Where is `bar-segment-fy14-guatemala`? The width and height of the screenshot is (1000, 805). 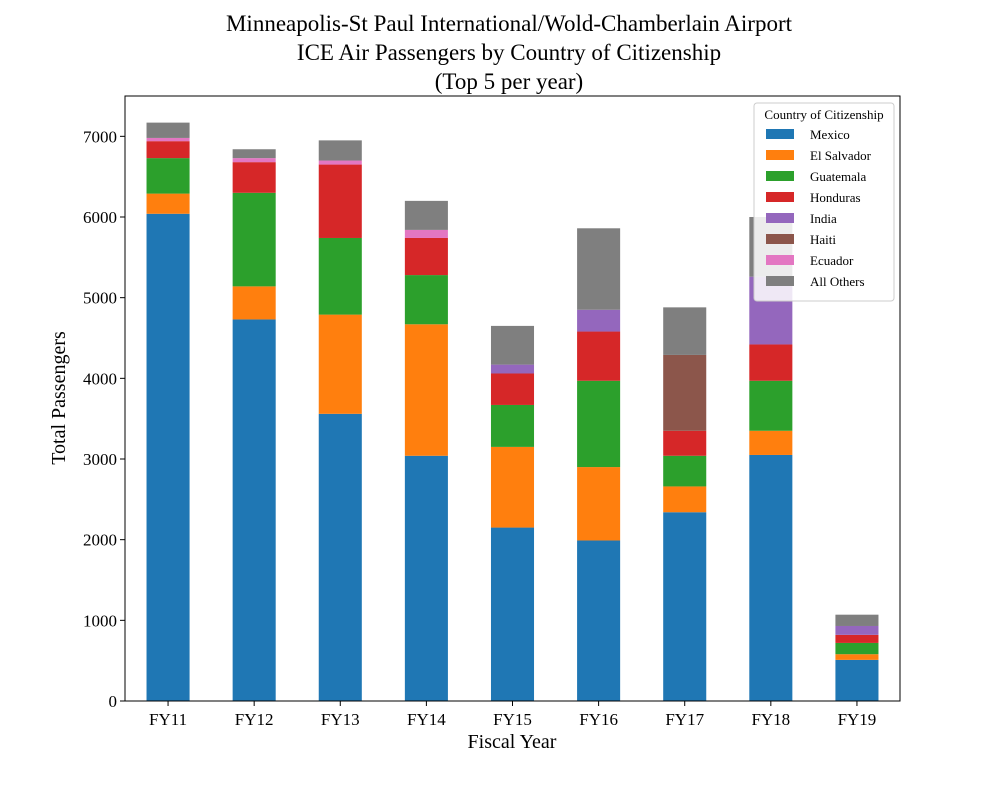 bar-segment-fy14-guatemala is located at coordinates (426, 300).